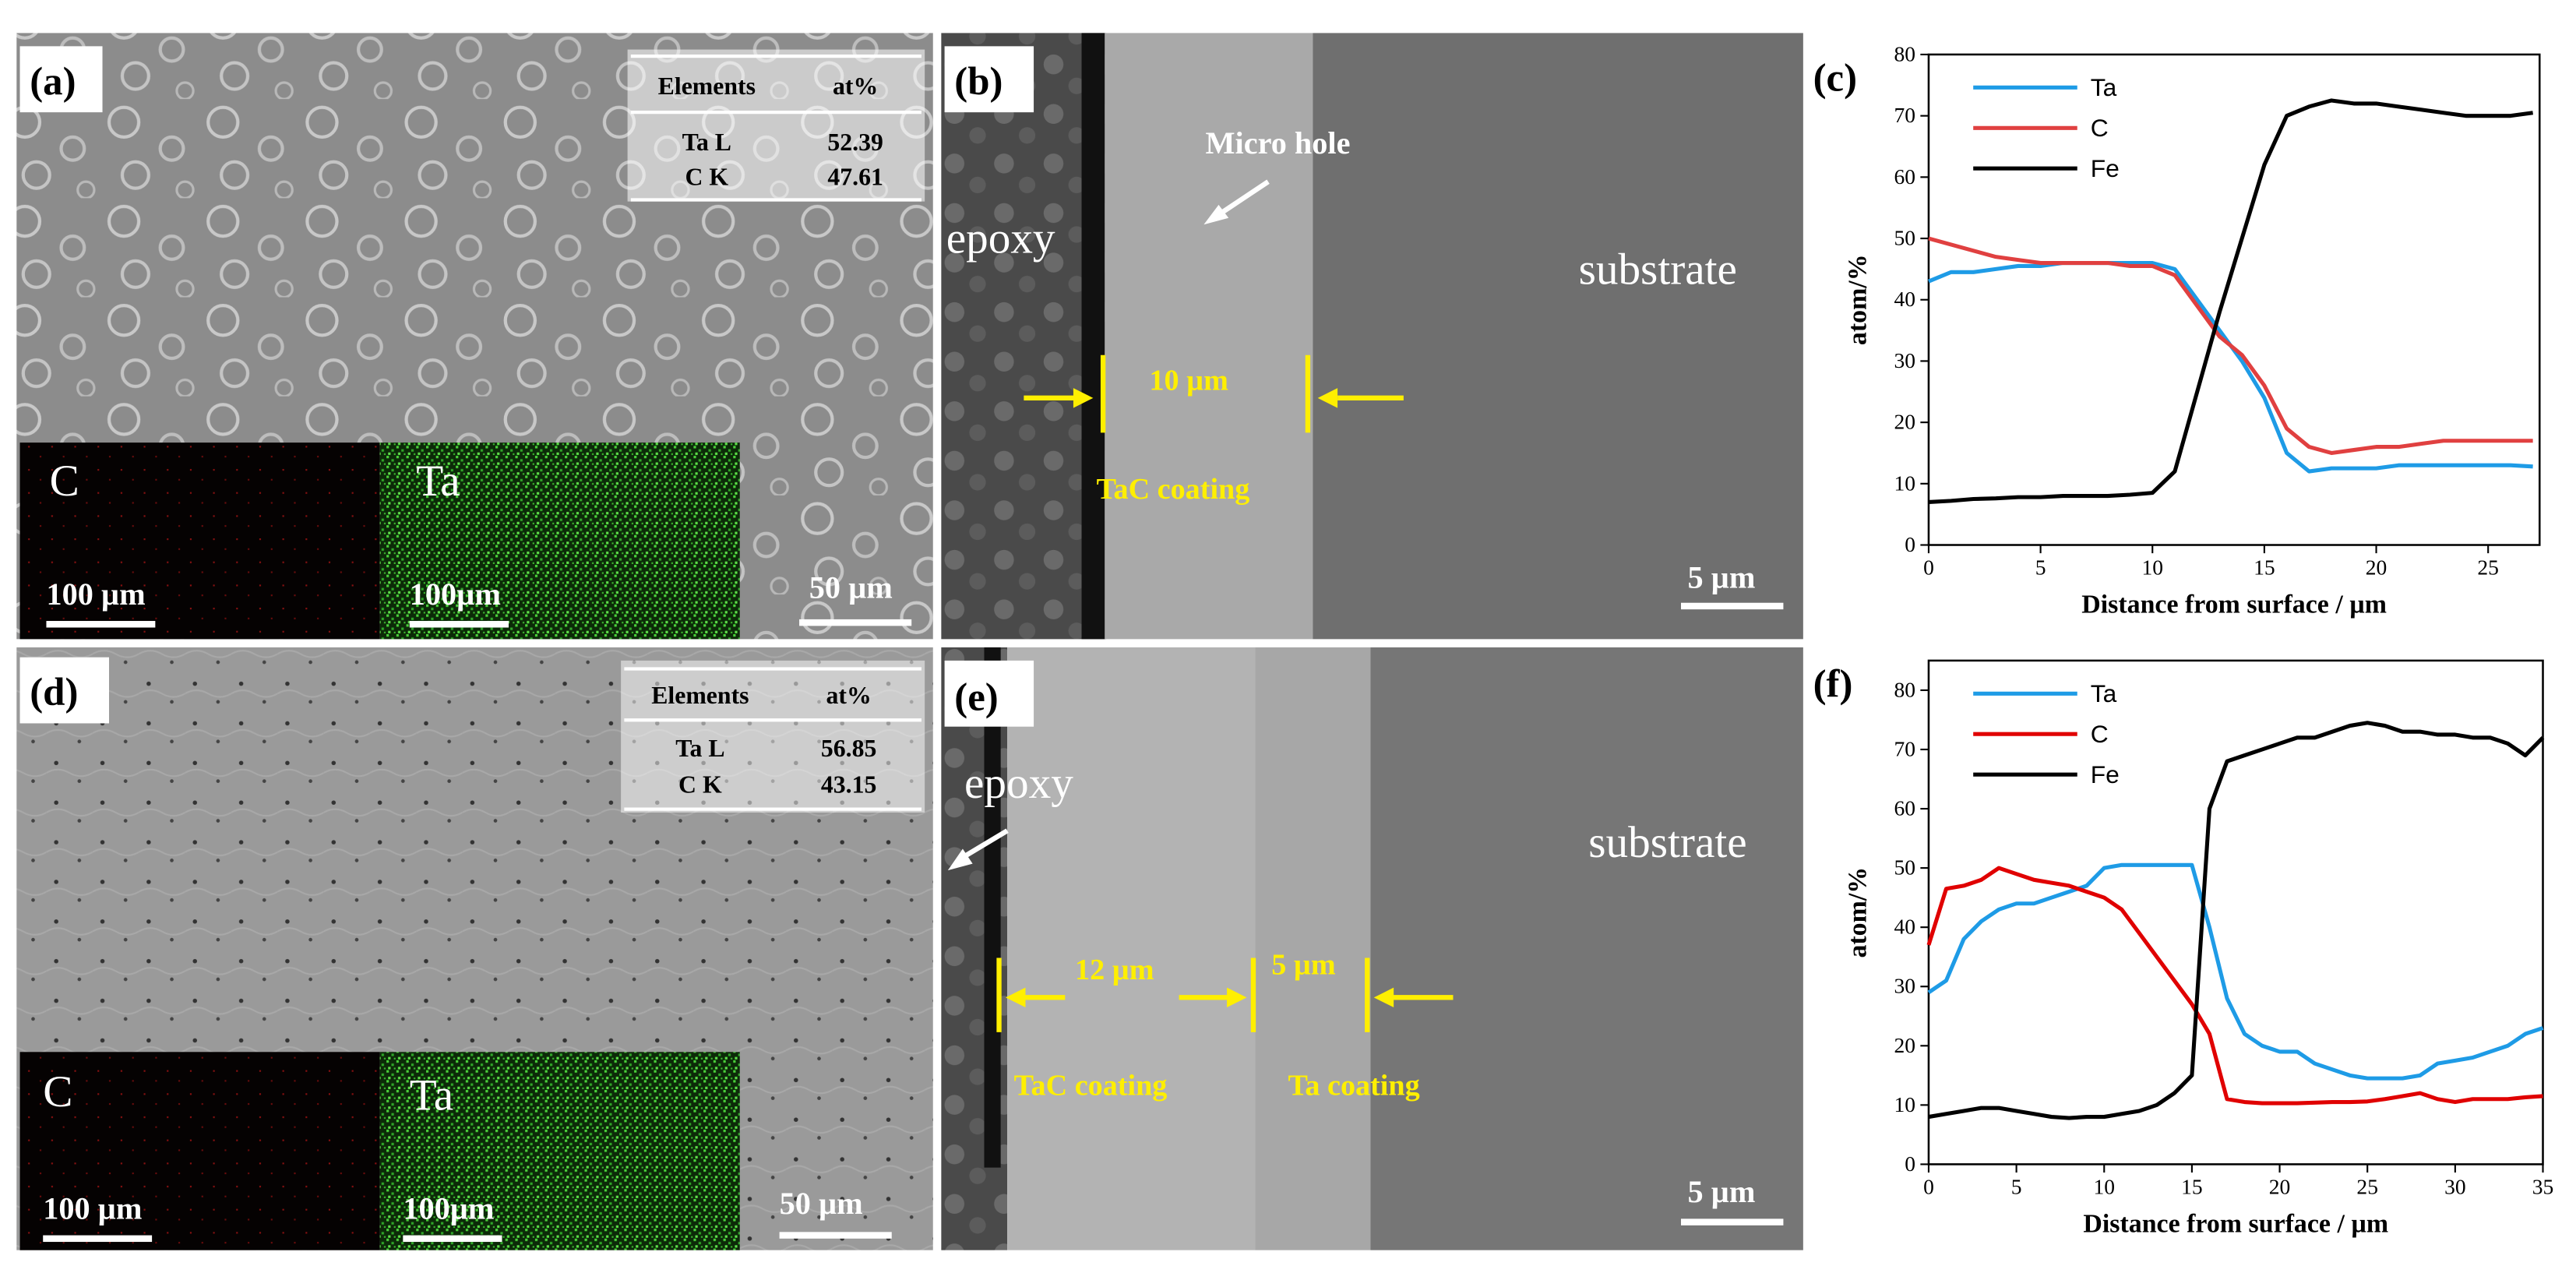  Describe the element at coordinates (849, 749) in the screenshot. I see `table-cell: 56.85` at that location.